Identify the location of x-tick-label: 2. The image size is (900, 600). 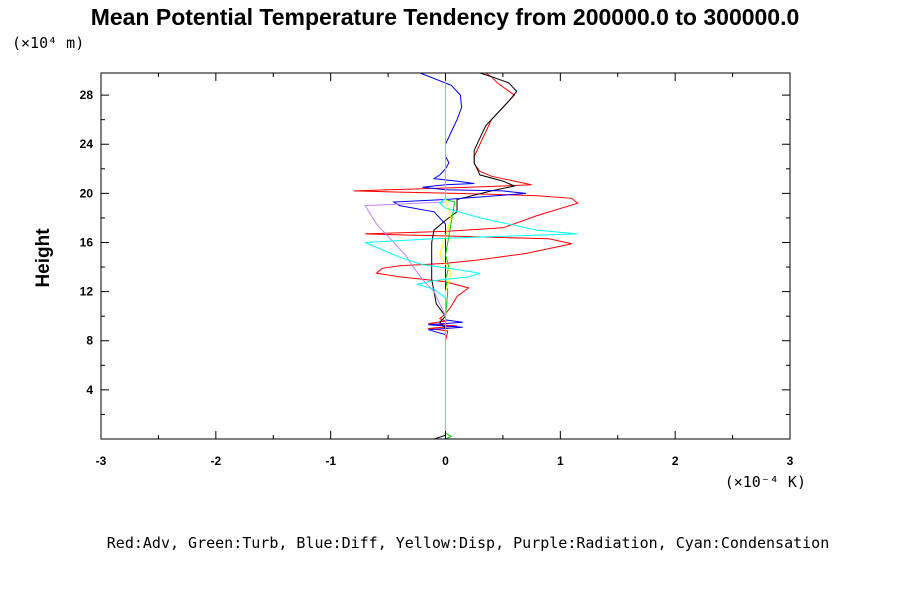
(675, 461).